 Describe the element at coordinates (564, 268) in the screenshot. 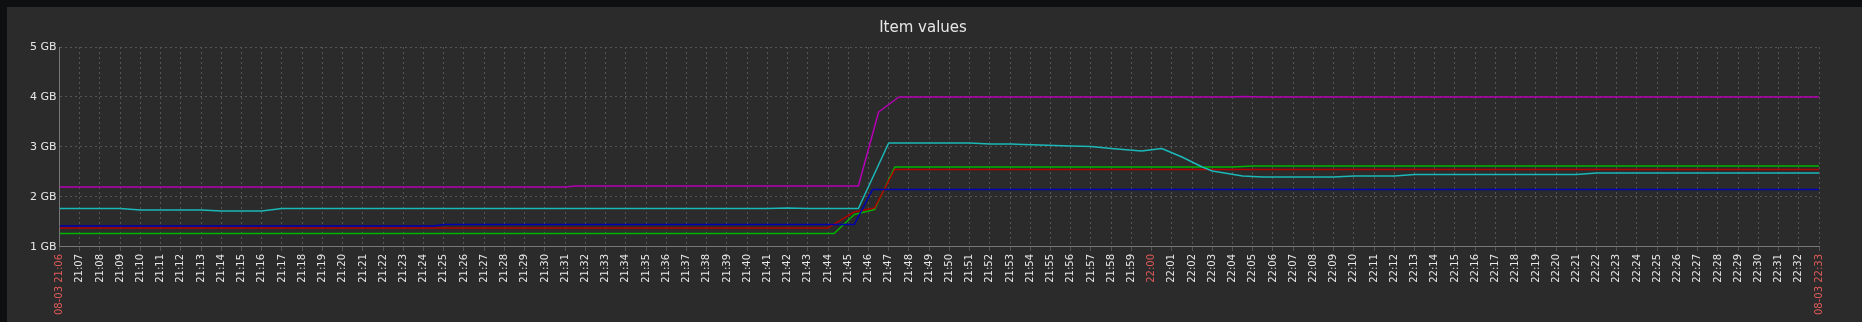

I see `x-tick-label: 21:31` at that location.